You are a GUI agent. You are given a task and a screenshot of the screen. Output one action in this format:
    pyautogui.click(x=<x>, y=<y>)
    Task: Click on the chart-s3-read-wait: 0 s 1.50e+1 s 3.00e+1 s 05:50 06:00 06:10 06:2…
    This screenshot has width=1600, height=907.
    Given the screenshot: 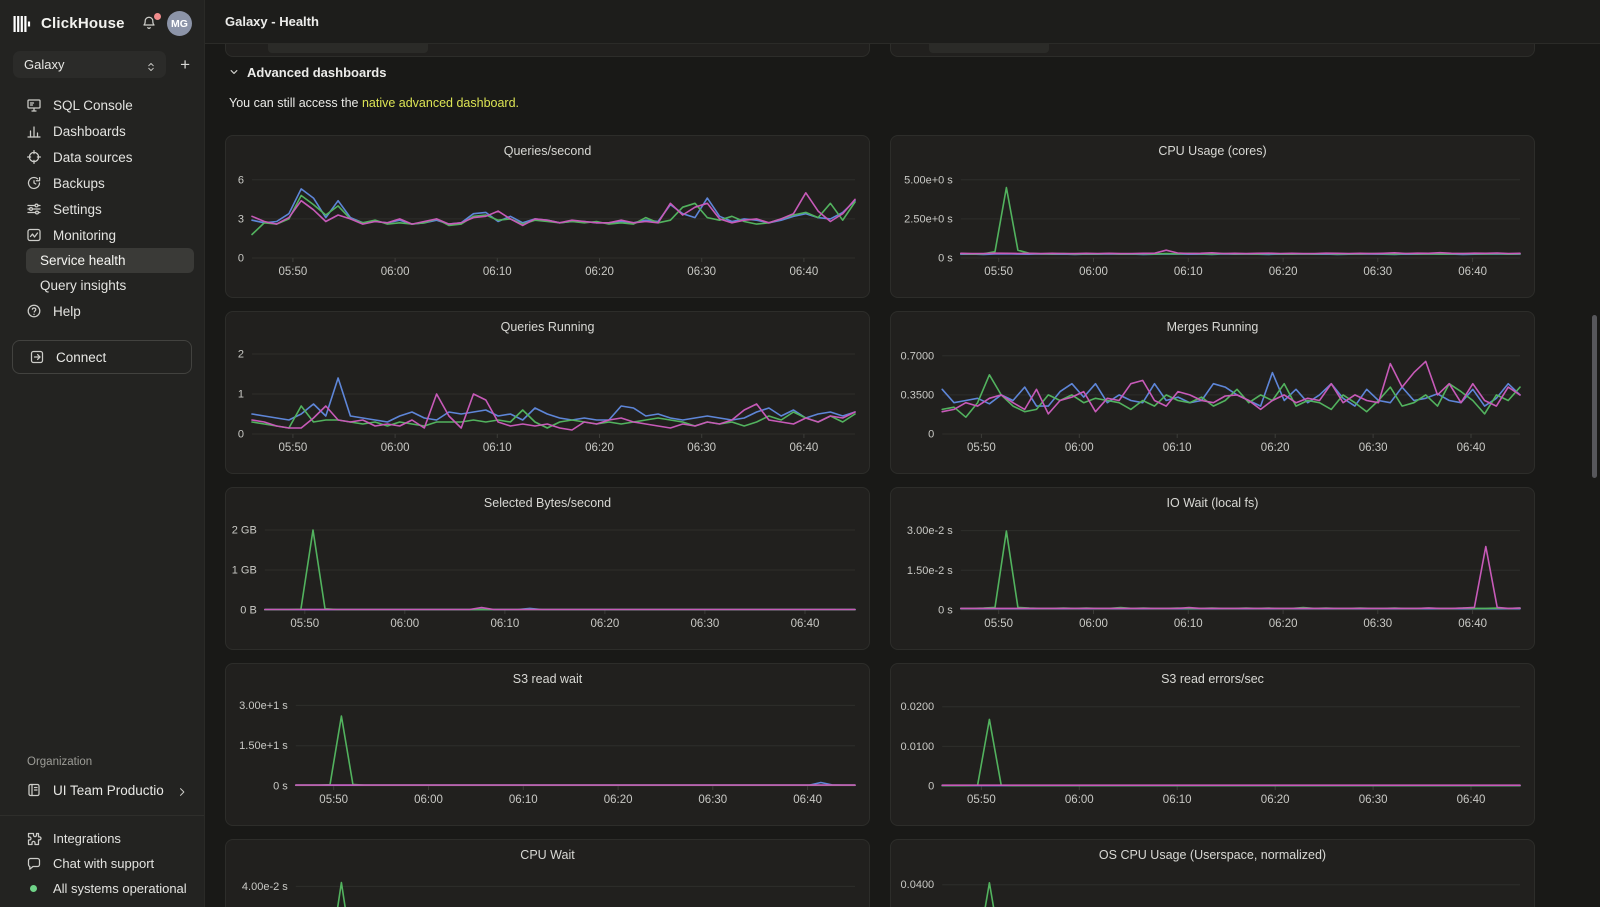 What is the action you would take?
    pyautogui.click(x=547, y=744)
    